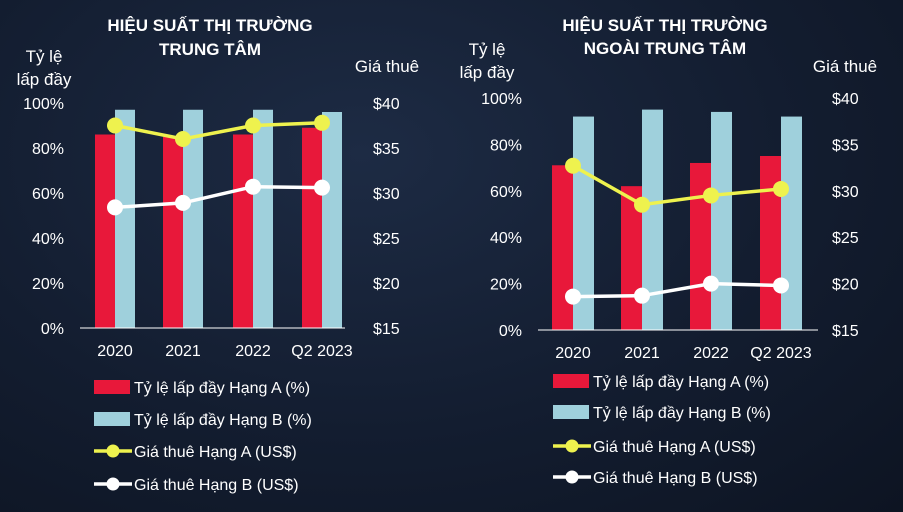 The height and width of the screenshot is (512, 903). What do you see at coordinates (386, 239) in the screenshot?
I see `chart1-right-tick-label: $25` at bounding box center [386, 239].